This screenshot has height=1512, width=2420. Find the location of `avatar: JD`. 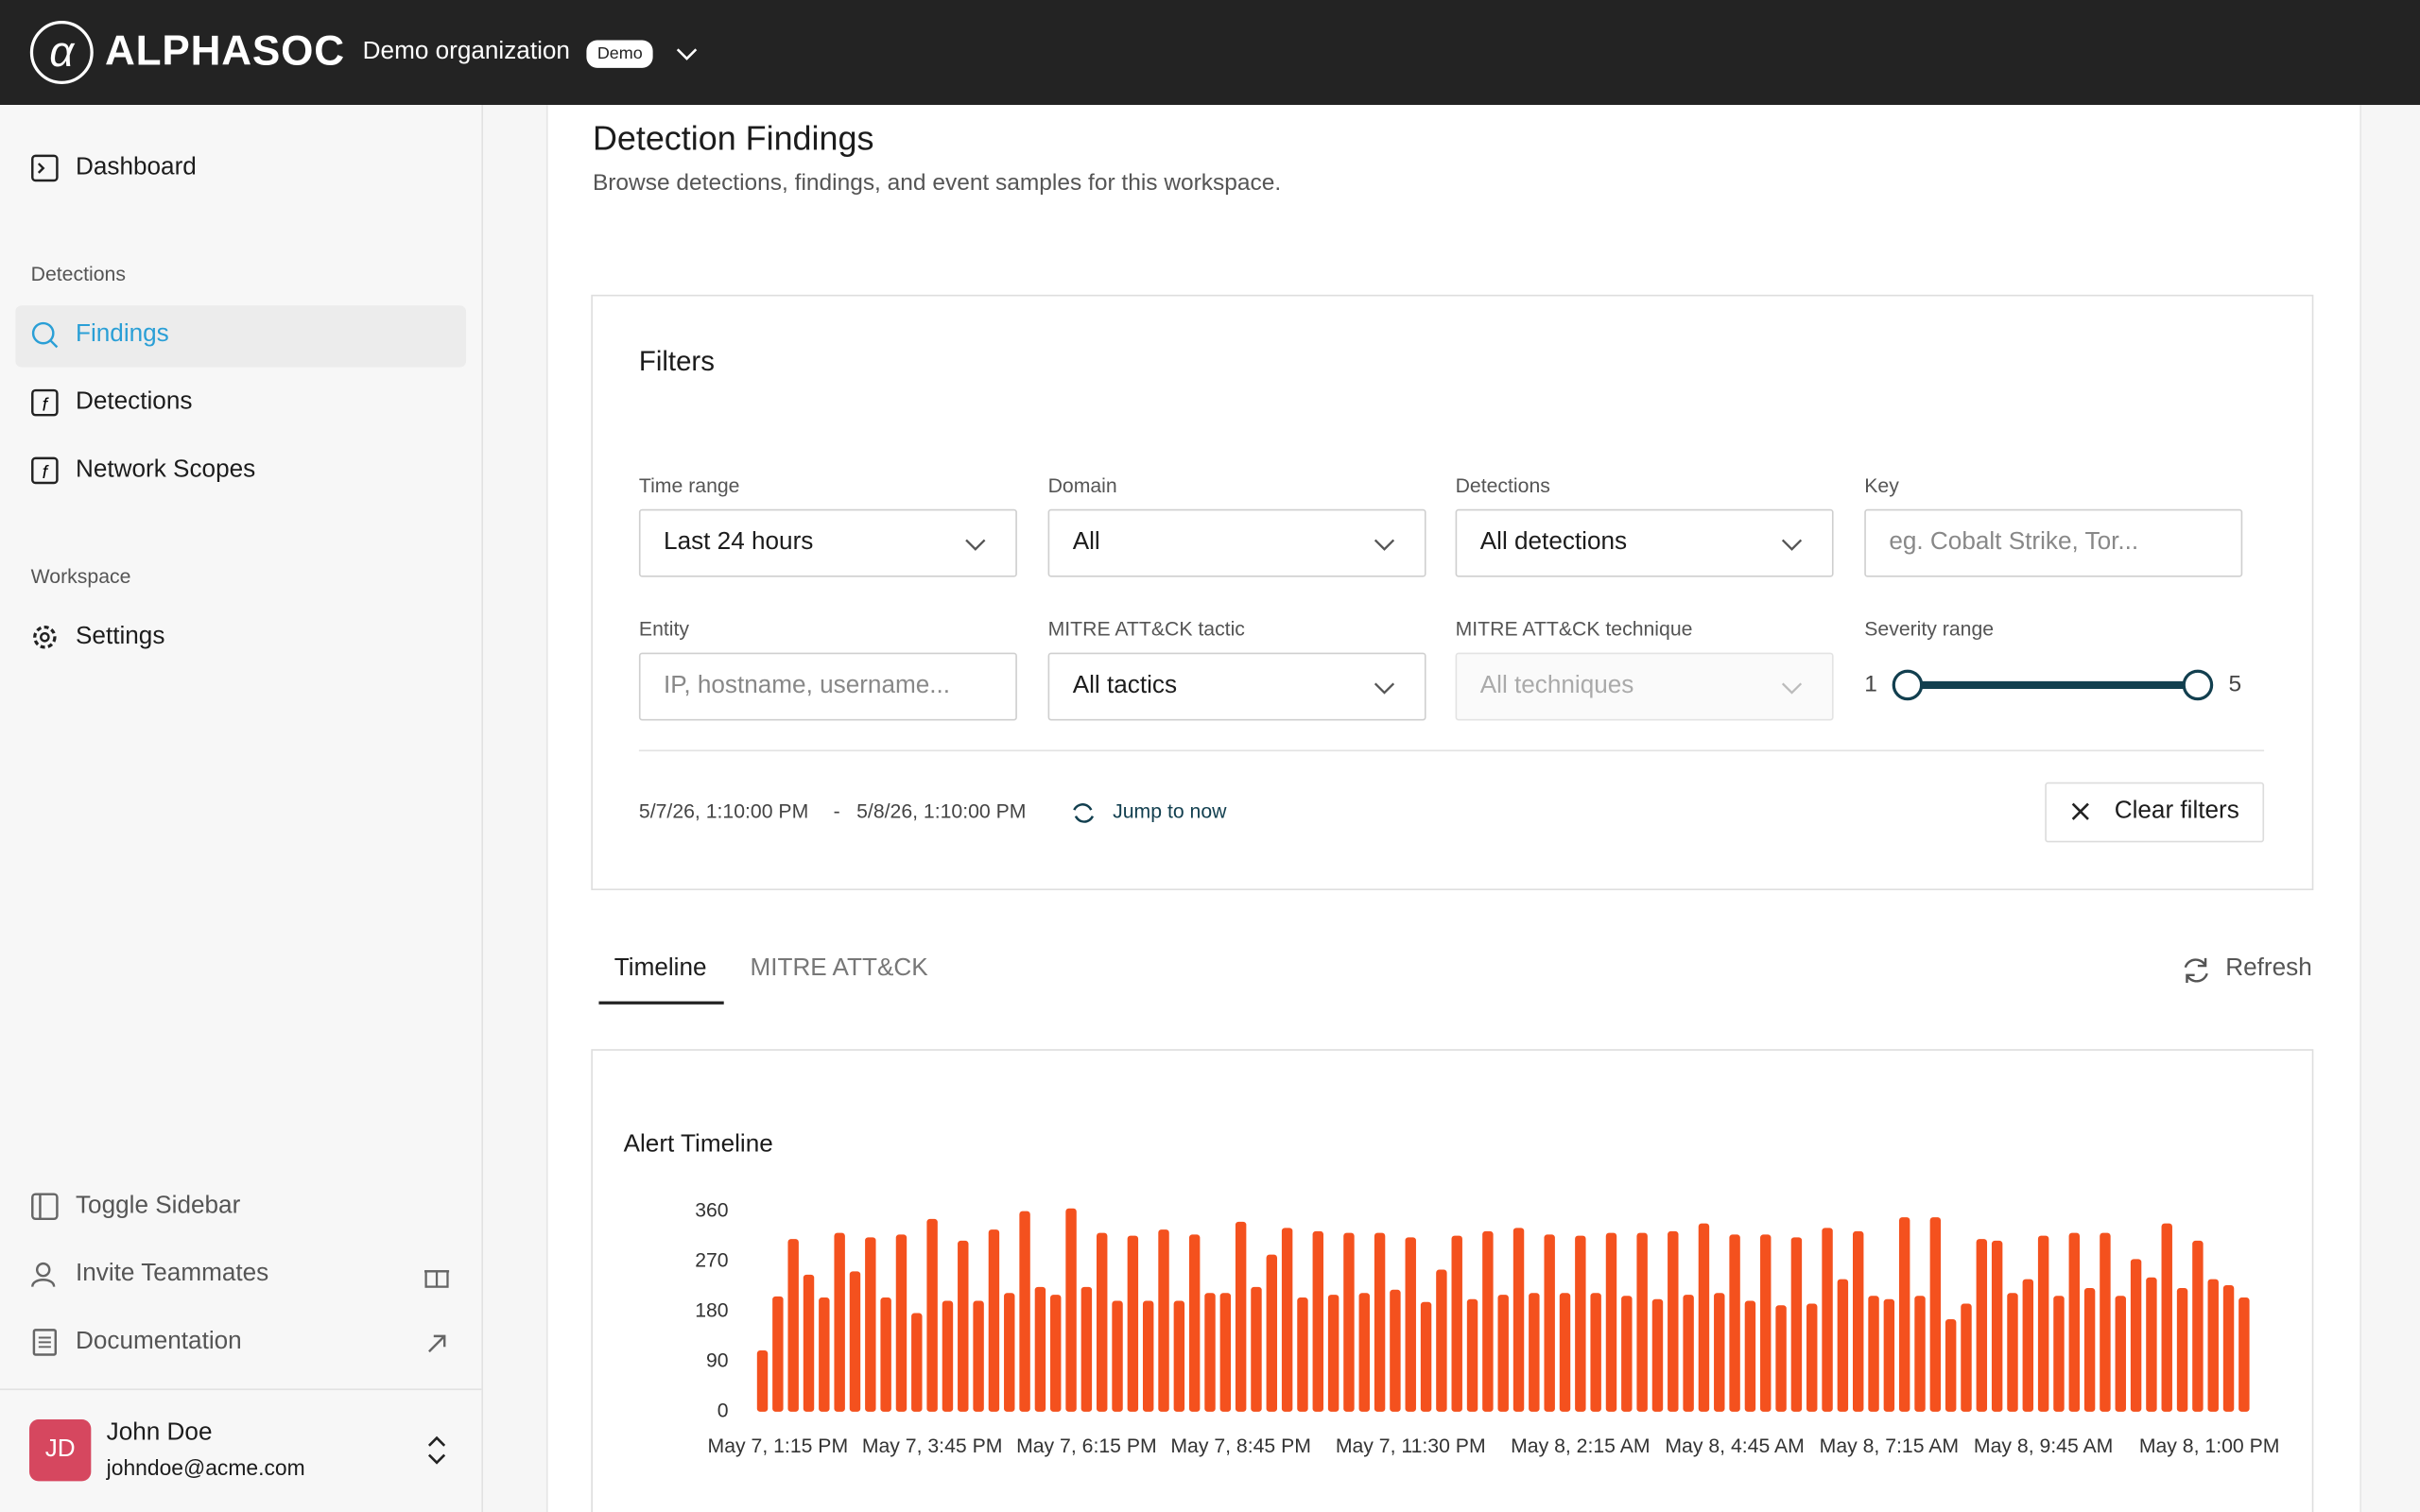

avatar: JD is located at coordinates (60, 1450).